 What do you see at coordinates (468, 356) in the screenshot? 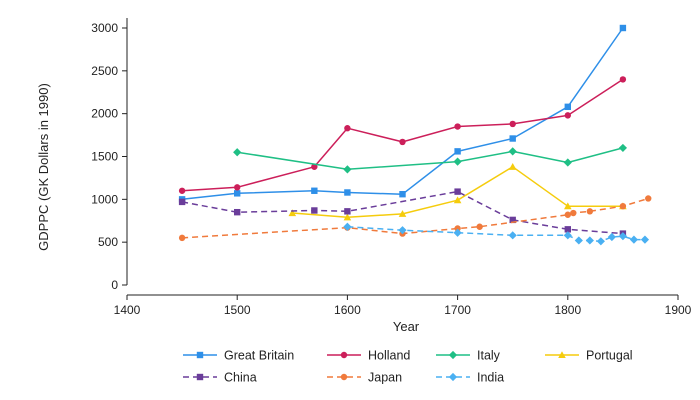
I see `legend-item-italy: Italy` at bounding box center [468, 356].